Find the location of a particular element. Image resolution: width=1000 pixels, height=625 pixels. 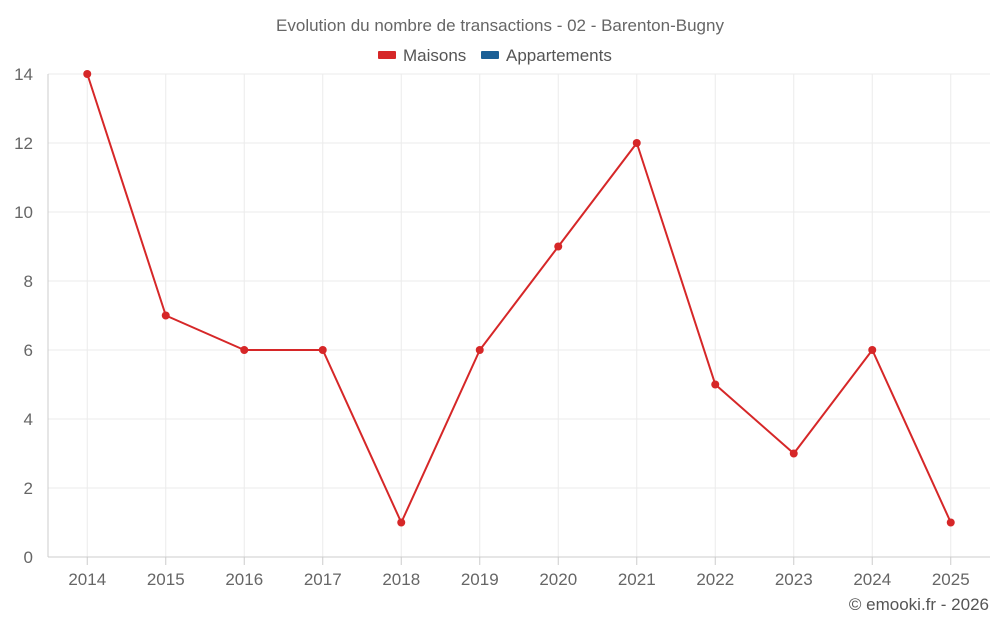

x-tick-label-2015: 2015 is located at coordinates (166, 579).